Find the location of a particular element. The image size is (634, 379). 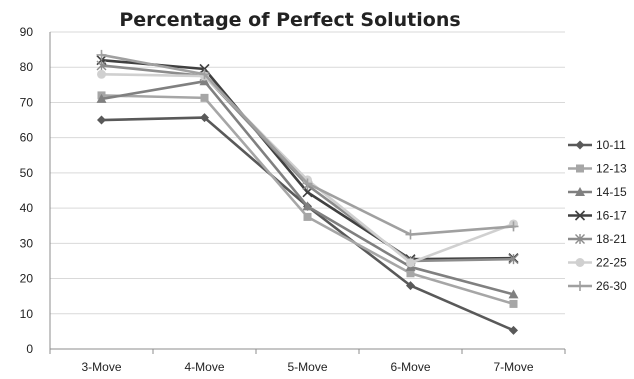

legend-label: 16-17 is located at coordinates (611, 216).